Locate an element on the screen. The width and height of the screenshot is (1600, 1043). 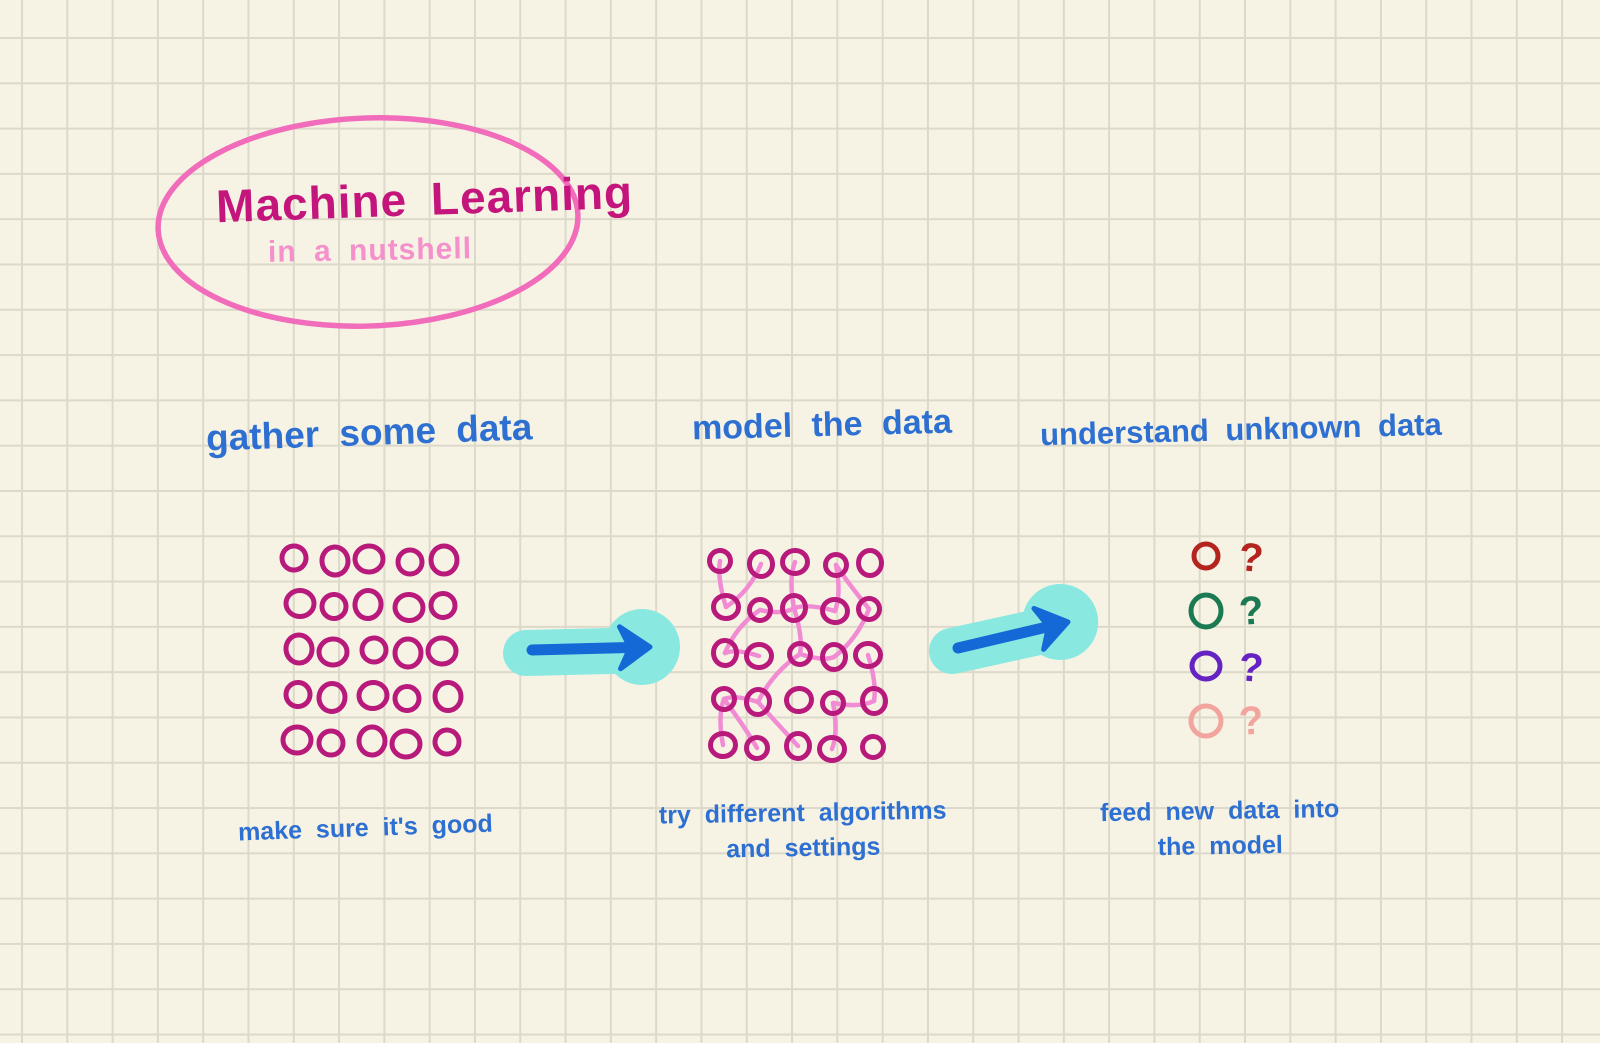
caption-line: feed new data into is located at coordinates (1219, 811).